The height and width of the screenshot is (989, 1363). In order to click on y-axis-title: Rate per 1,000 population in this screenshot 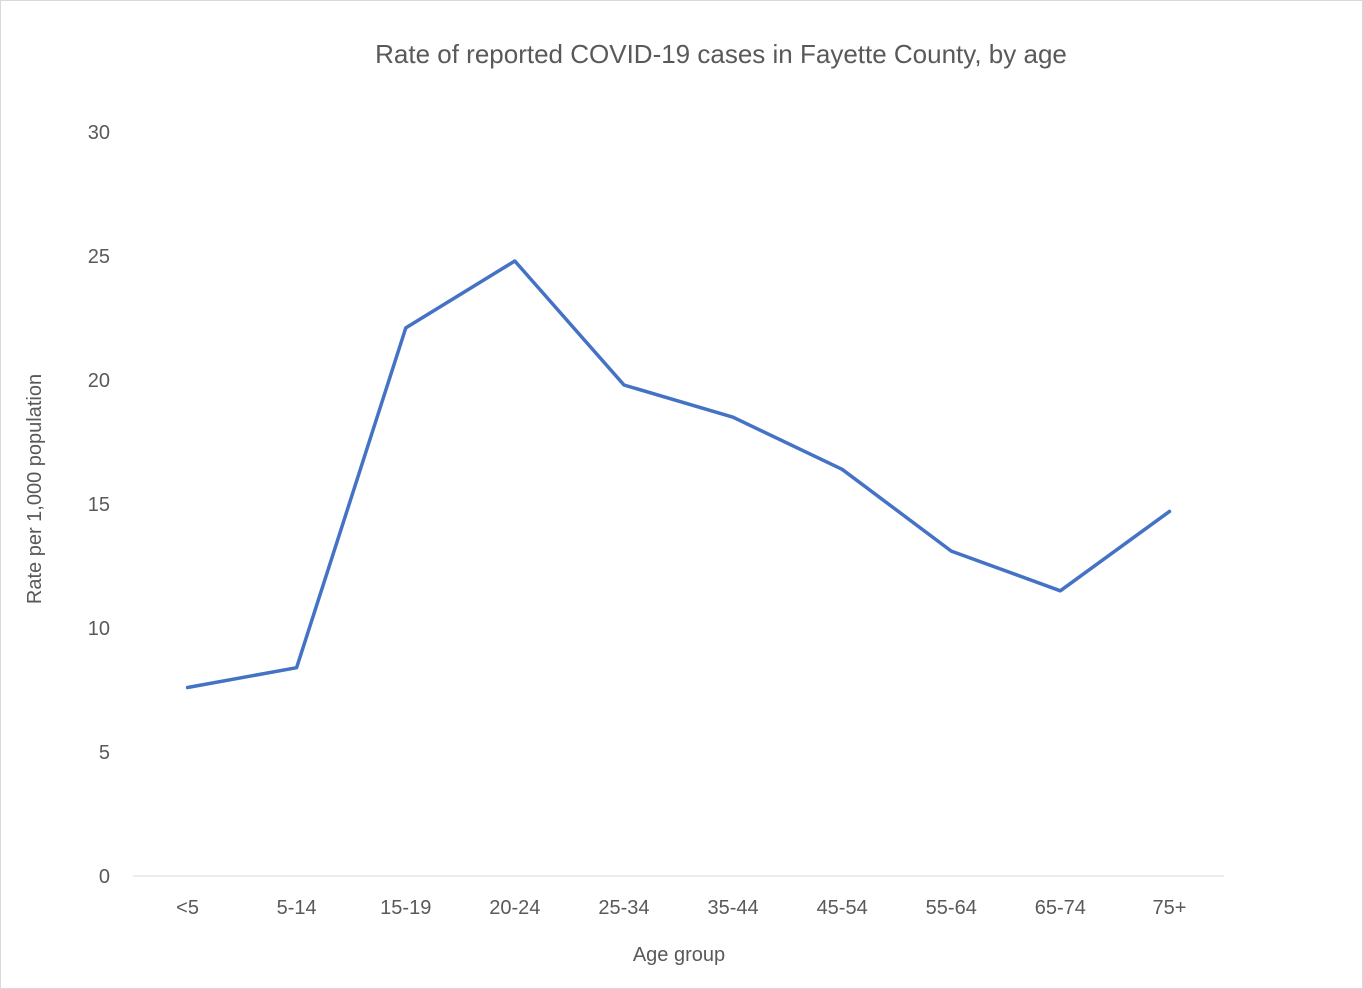, I will do `click(35, 489)`.